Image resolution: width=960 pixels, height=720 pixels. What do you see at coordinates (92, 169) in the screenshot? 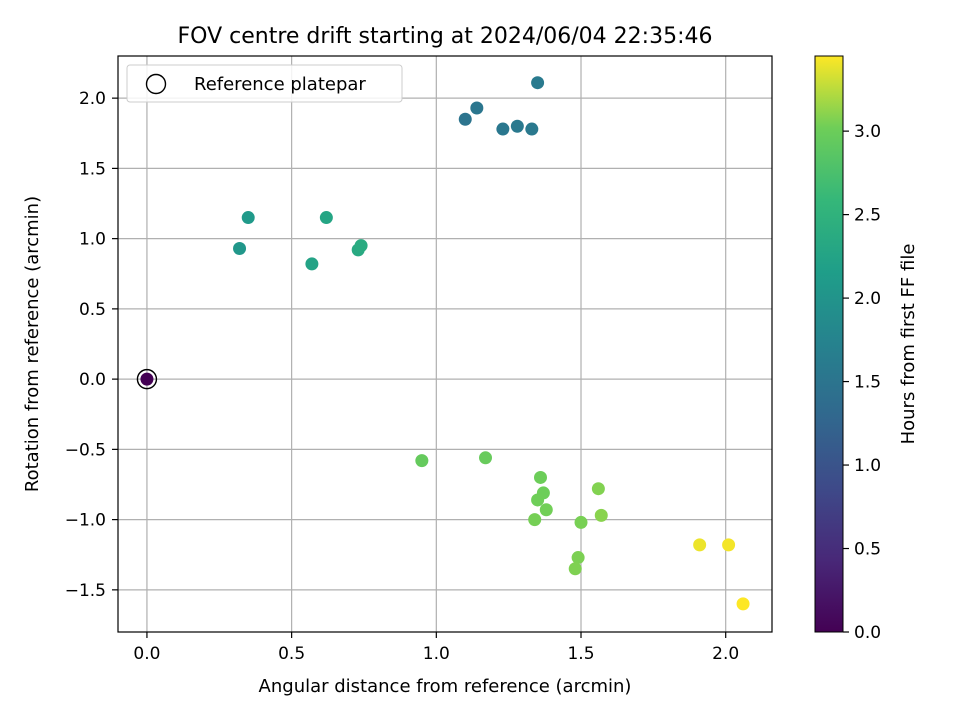
I see `y-tick-label: 1.5` at bounding box center [92, 169].